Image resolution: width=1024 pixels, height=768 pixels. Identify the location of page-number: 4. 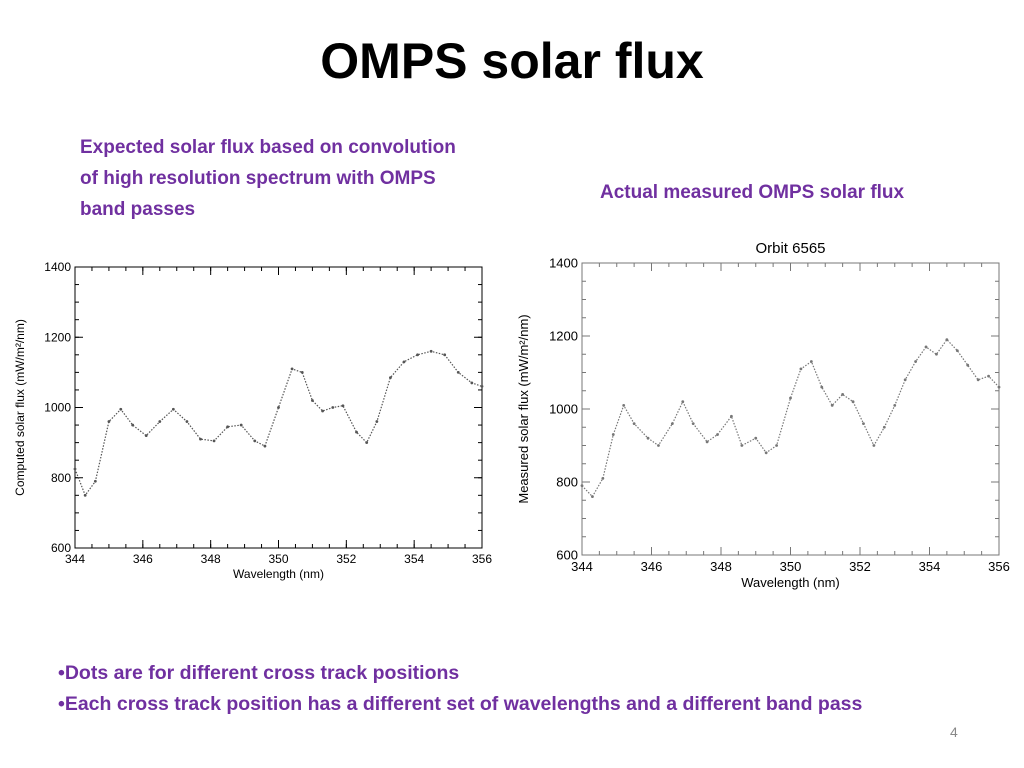
(954, 732).